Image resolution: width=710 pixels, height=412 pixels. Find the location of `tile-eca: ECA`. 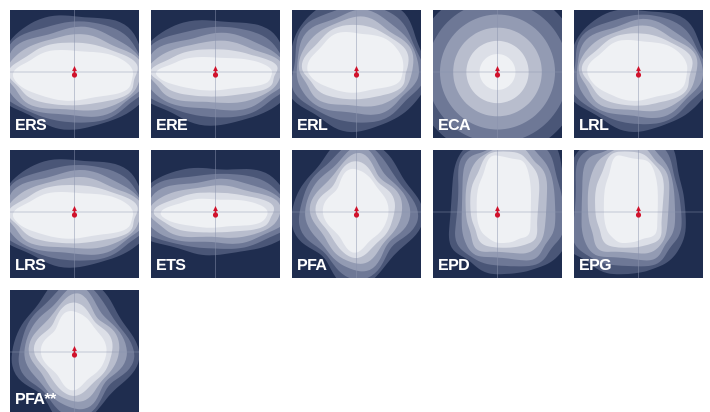

tile-eca: ECA is located at coordinates (497, 74).